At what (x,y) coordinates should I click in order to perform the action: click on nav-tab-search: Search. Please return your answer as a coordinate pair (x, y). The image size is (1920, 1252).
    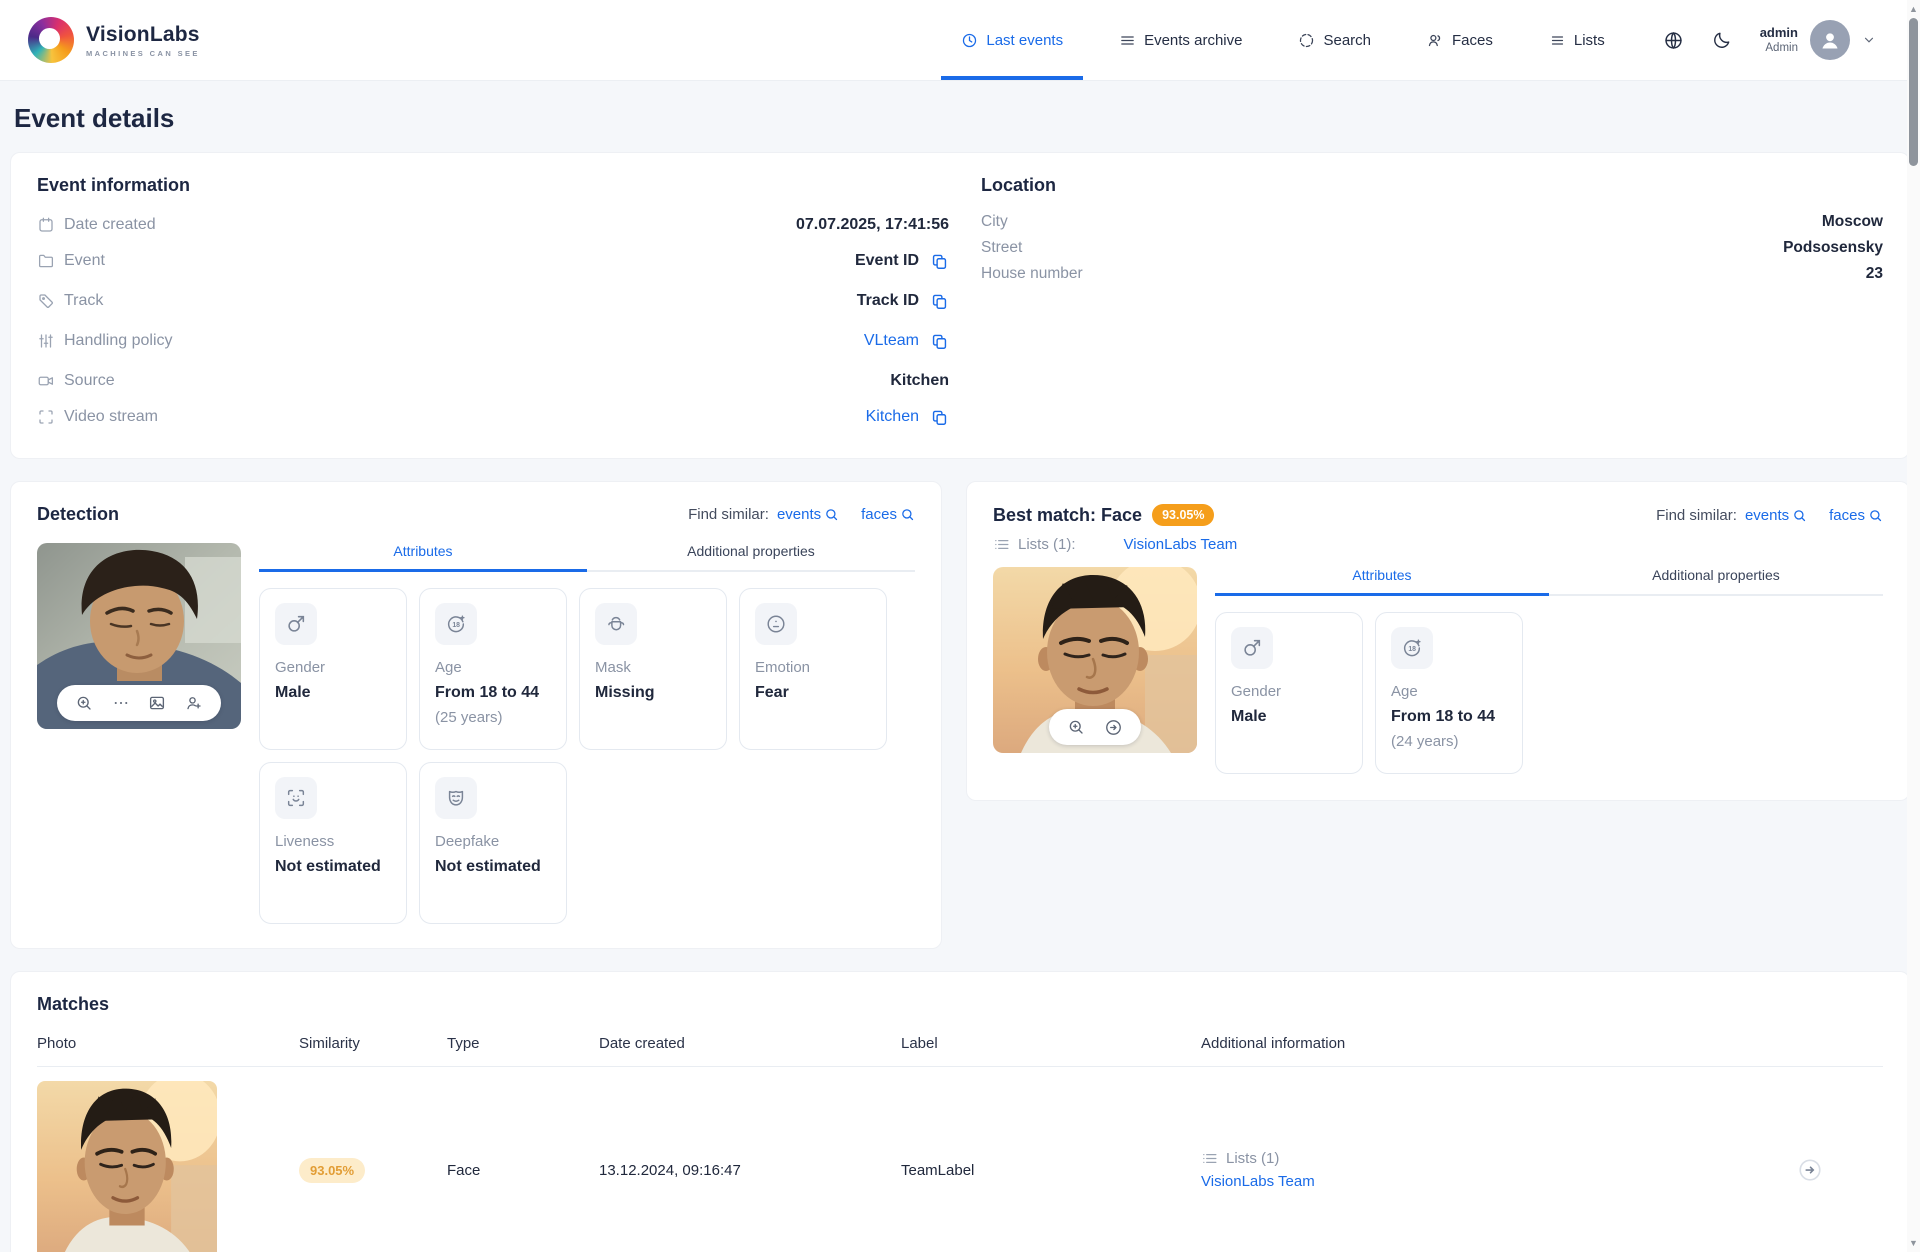
    Looking at the image, I should click on (1334, 40).